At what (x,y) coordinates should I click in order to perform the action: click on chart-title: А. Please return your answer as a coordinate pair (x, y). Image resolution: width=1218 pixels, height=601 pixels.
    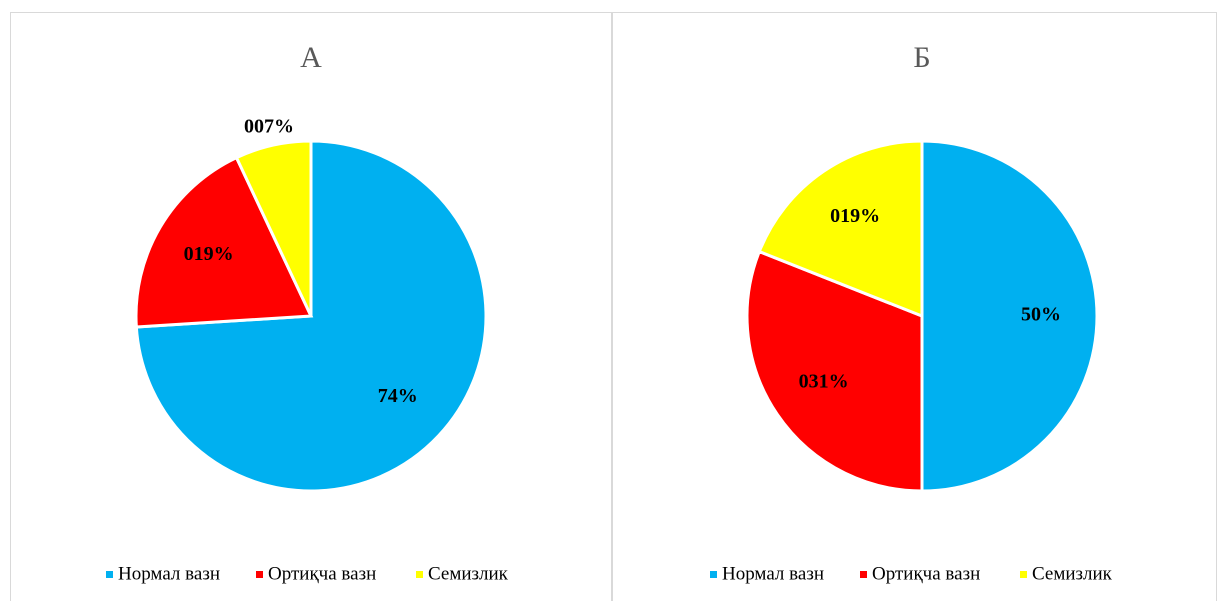
    Looking at the image, I should click on (311, 57).